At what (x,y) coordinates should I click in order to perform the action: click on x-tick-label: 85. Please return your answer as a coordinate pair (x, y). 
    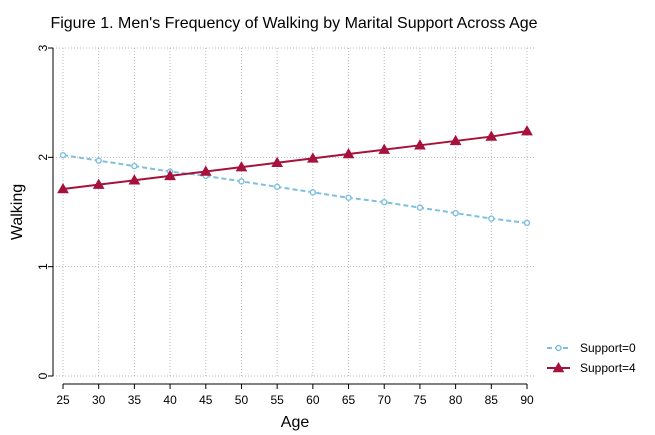
    Looking at the image, I should click on (492, 400).